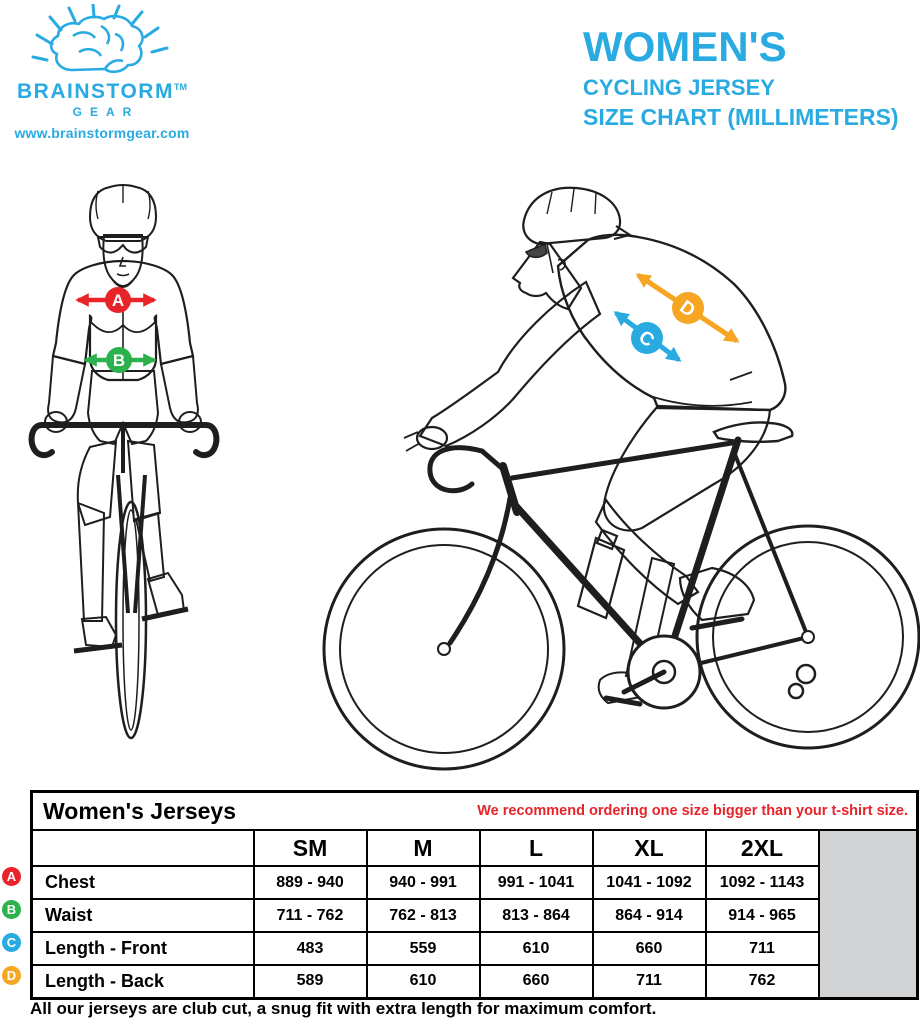  I want to click on measure-arrow-a: A, so click(116, 300).